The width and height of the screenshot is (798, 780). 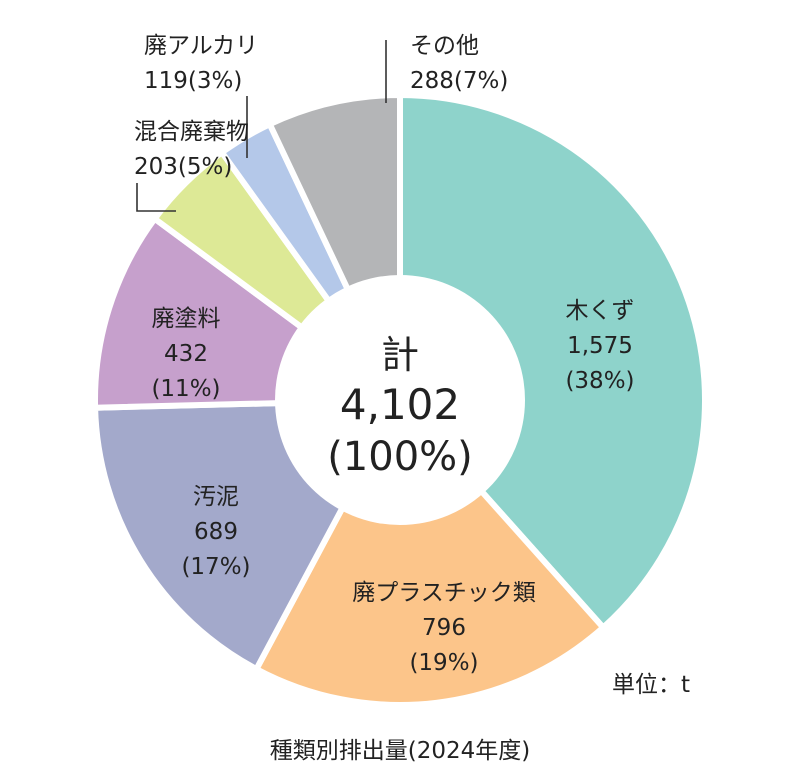 What do you see at coordinates (185, 389) in the screenshot?
I see `slice-label-percent-4: (11%)` at bounding box center [185, 389].